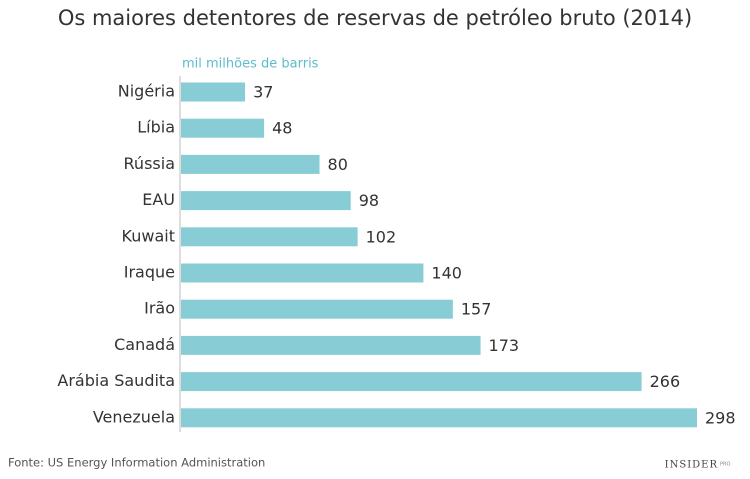  Describe the element at coordinates (720, 417) in the screenshot. I see `value-label: 298` at that location.